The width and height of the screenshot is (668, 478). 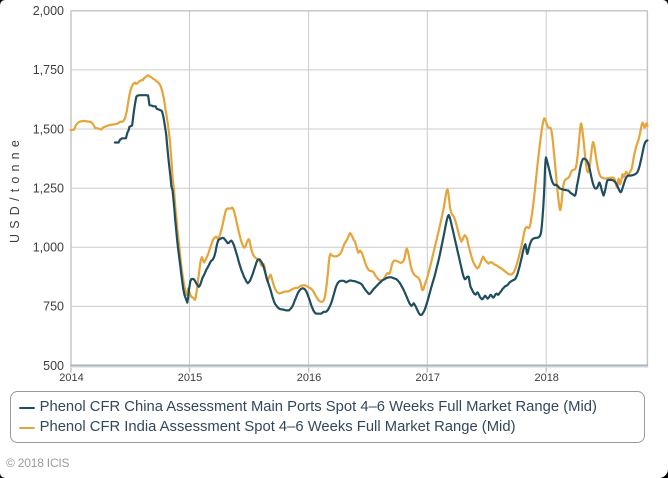 What do you see at coordinates (48, 129) in the screenshot?
I see `svg-text: 1,500` at bounding box center [48, 129].